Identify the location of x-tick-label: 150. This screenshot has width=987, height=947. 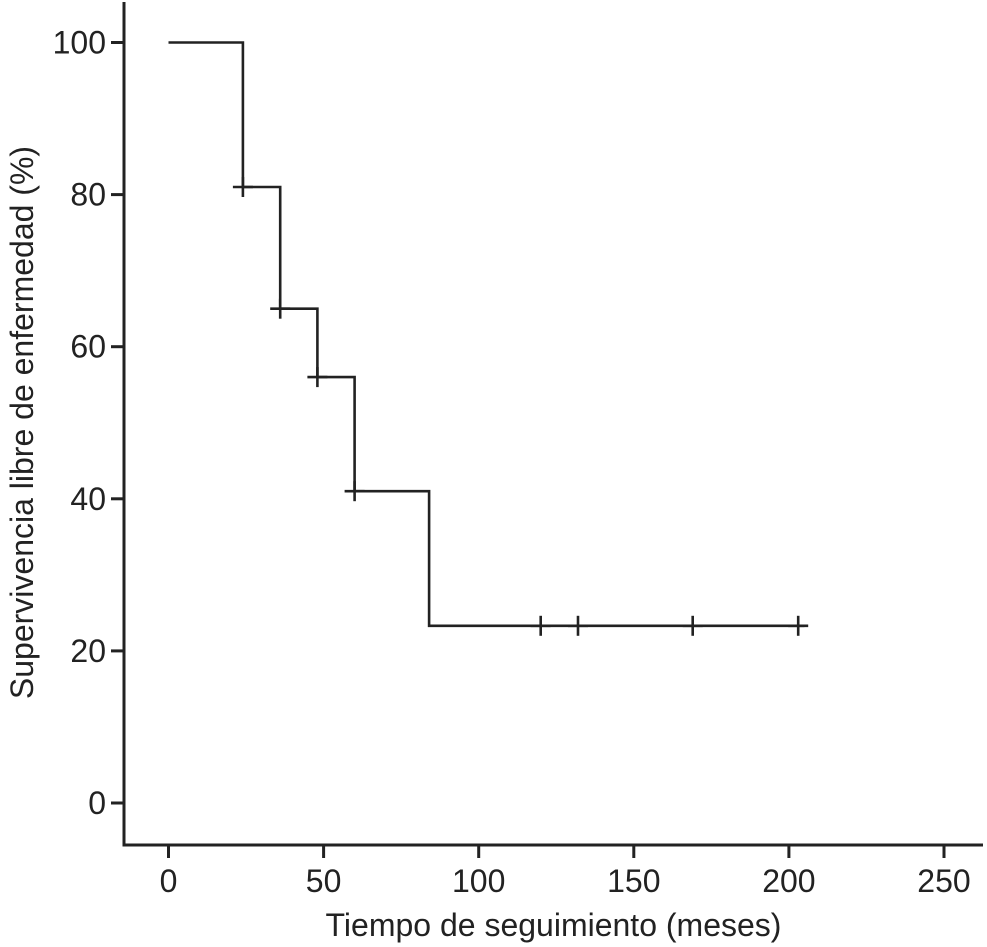
(633, 881).